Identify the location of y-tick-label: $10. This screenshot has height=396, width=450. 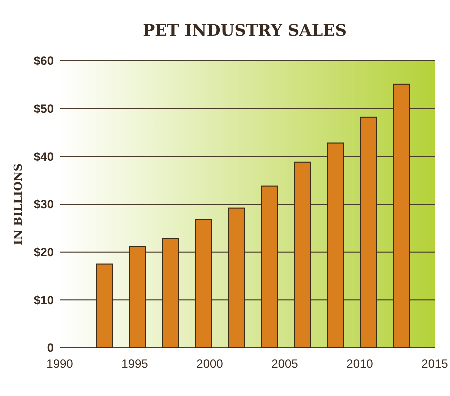
(44, 300).